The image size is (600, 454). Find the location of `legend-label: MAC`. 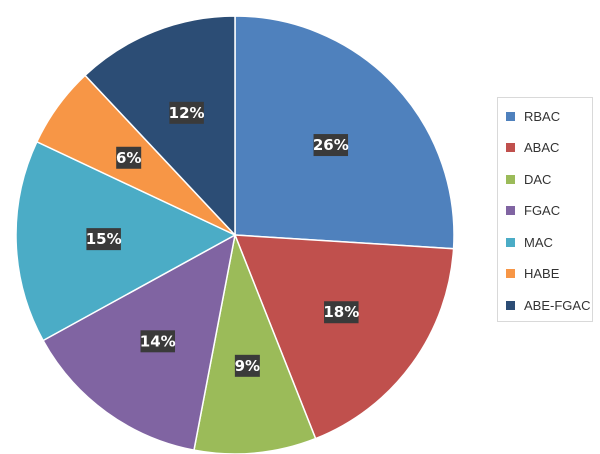

legend-label: MAC is located at coordinates (538, 242).